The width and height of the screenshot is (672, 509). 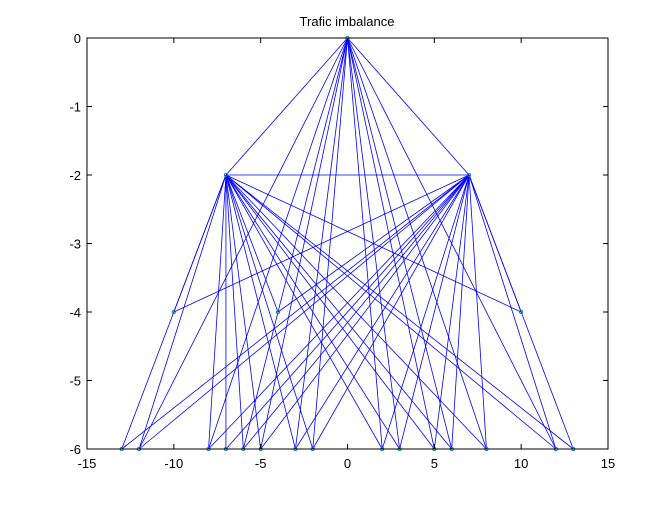 I want to click on y-tick-label-2: -2, so click(x=75, y=175).